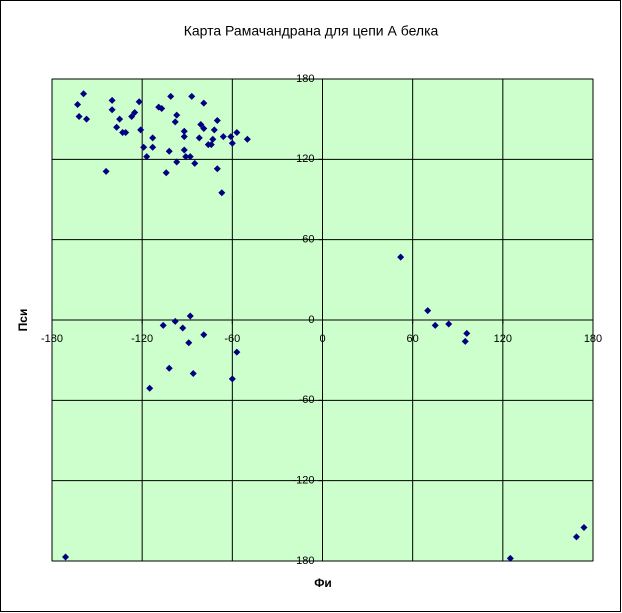  Describe the element at coordinates (307, 400) in the screenshot. I see `y-tick-label: -60` at that location.